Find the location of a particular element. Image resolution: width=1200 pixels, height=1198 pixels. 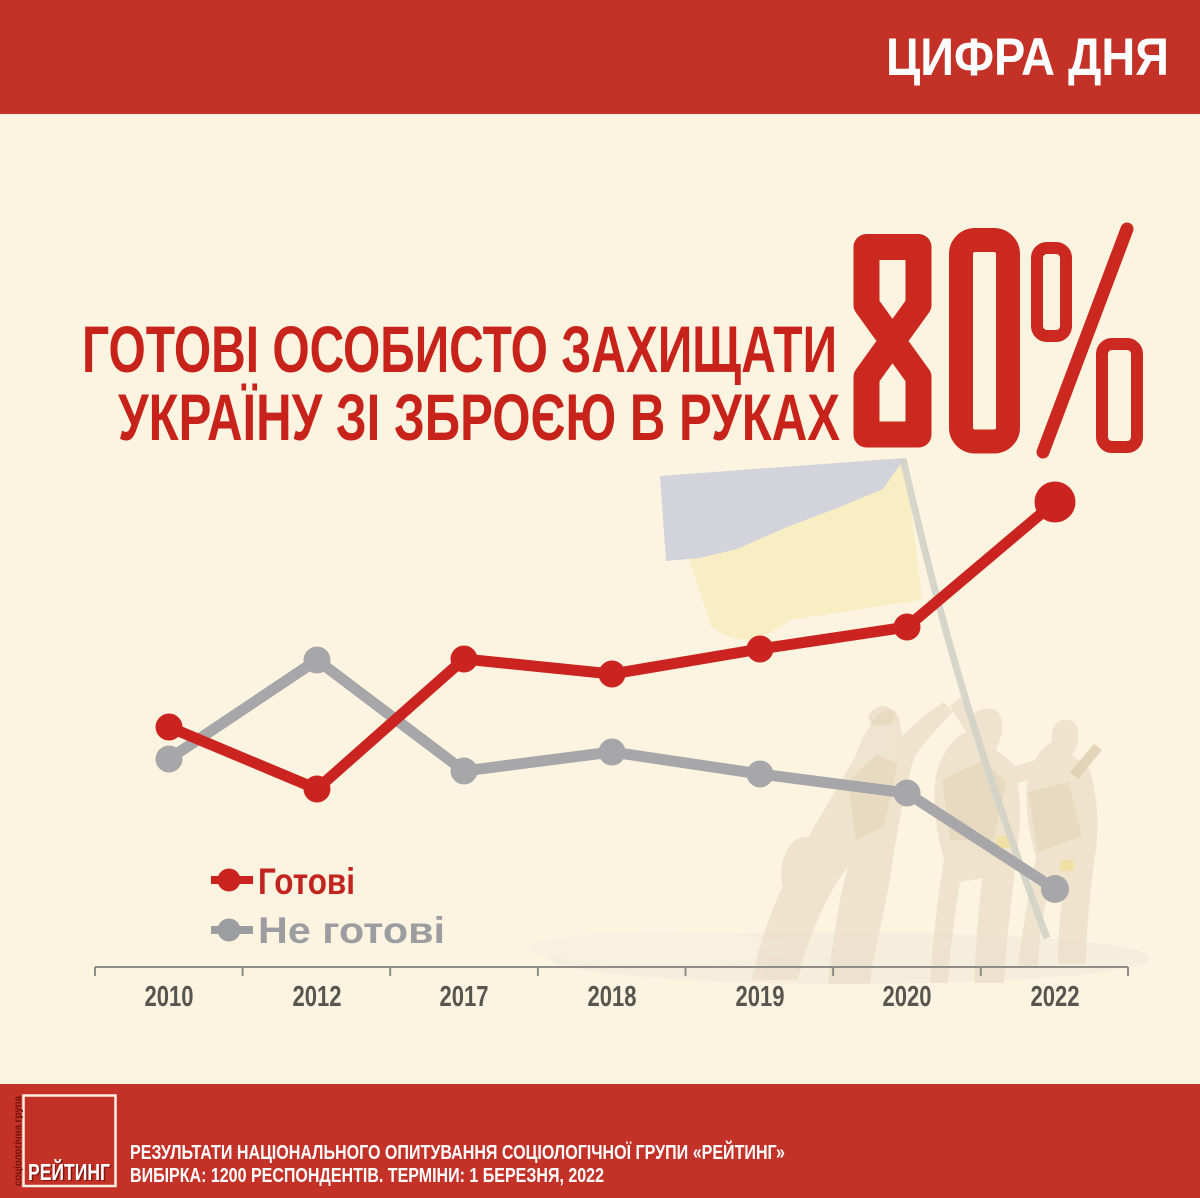

svg-text: 2017 is located at coordinates (464, 997).